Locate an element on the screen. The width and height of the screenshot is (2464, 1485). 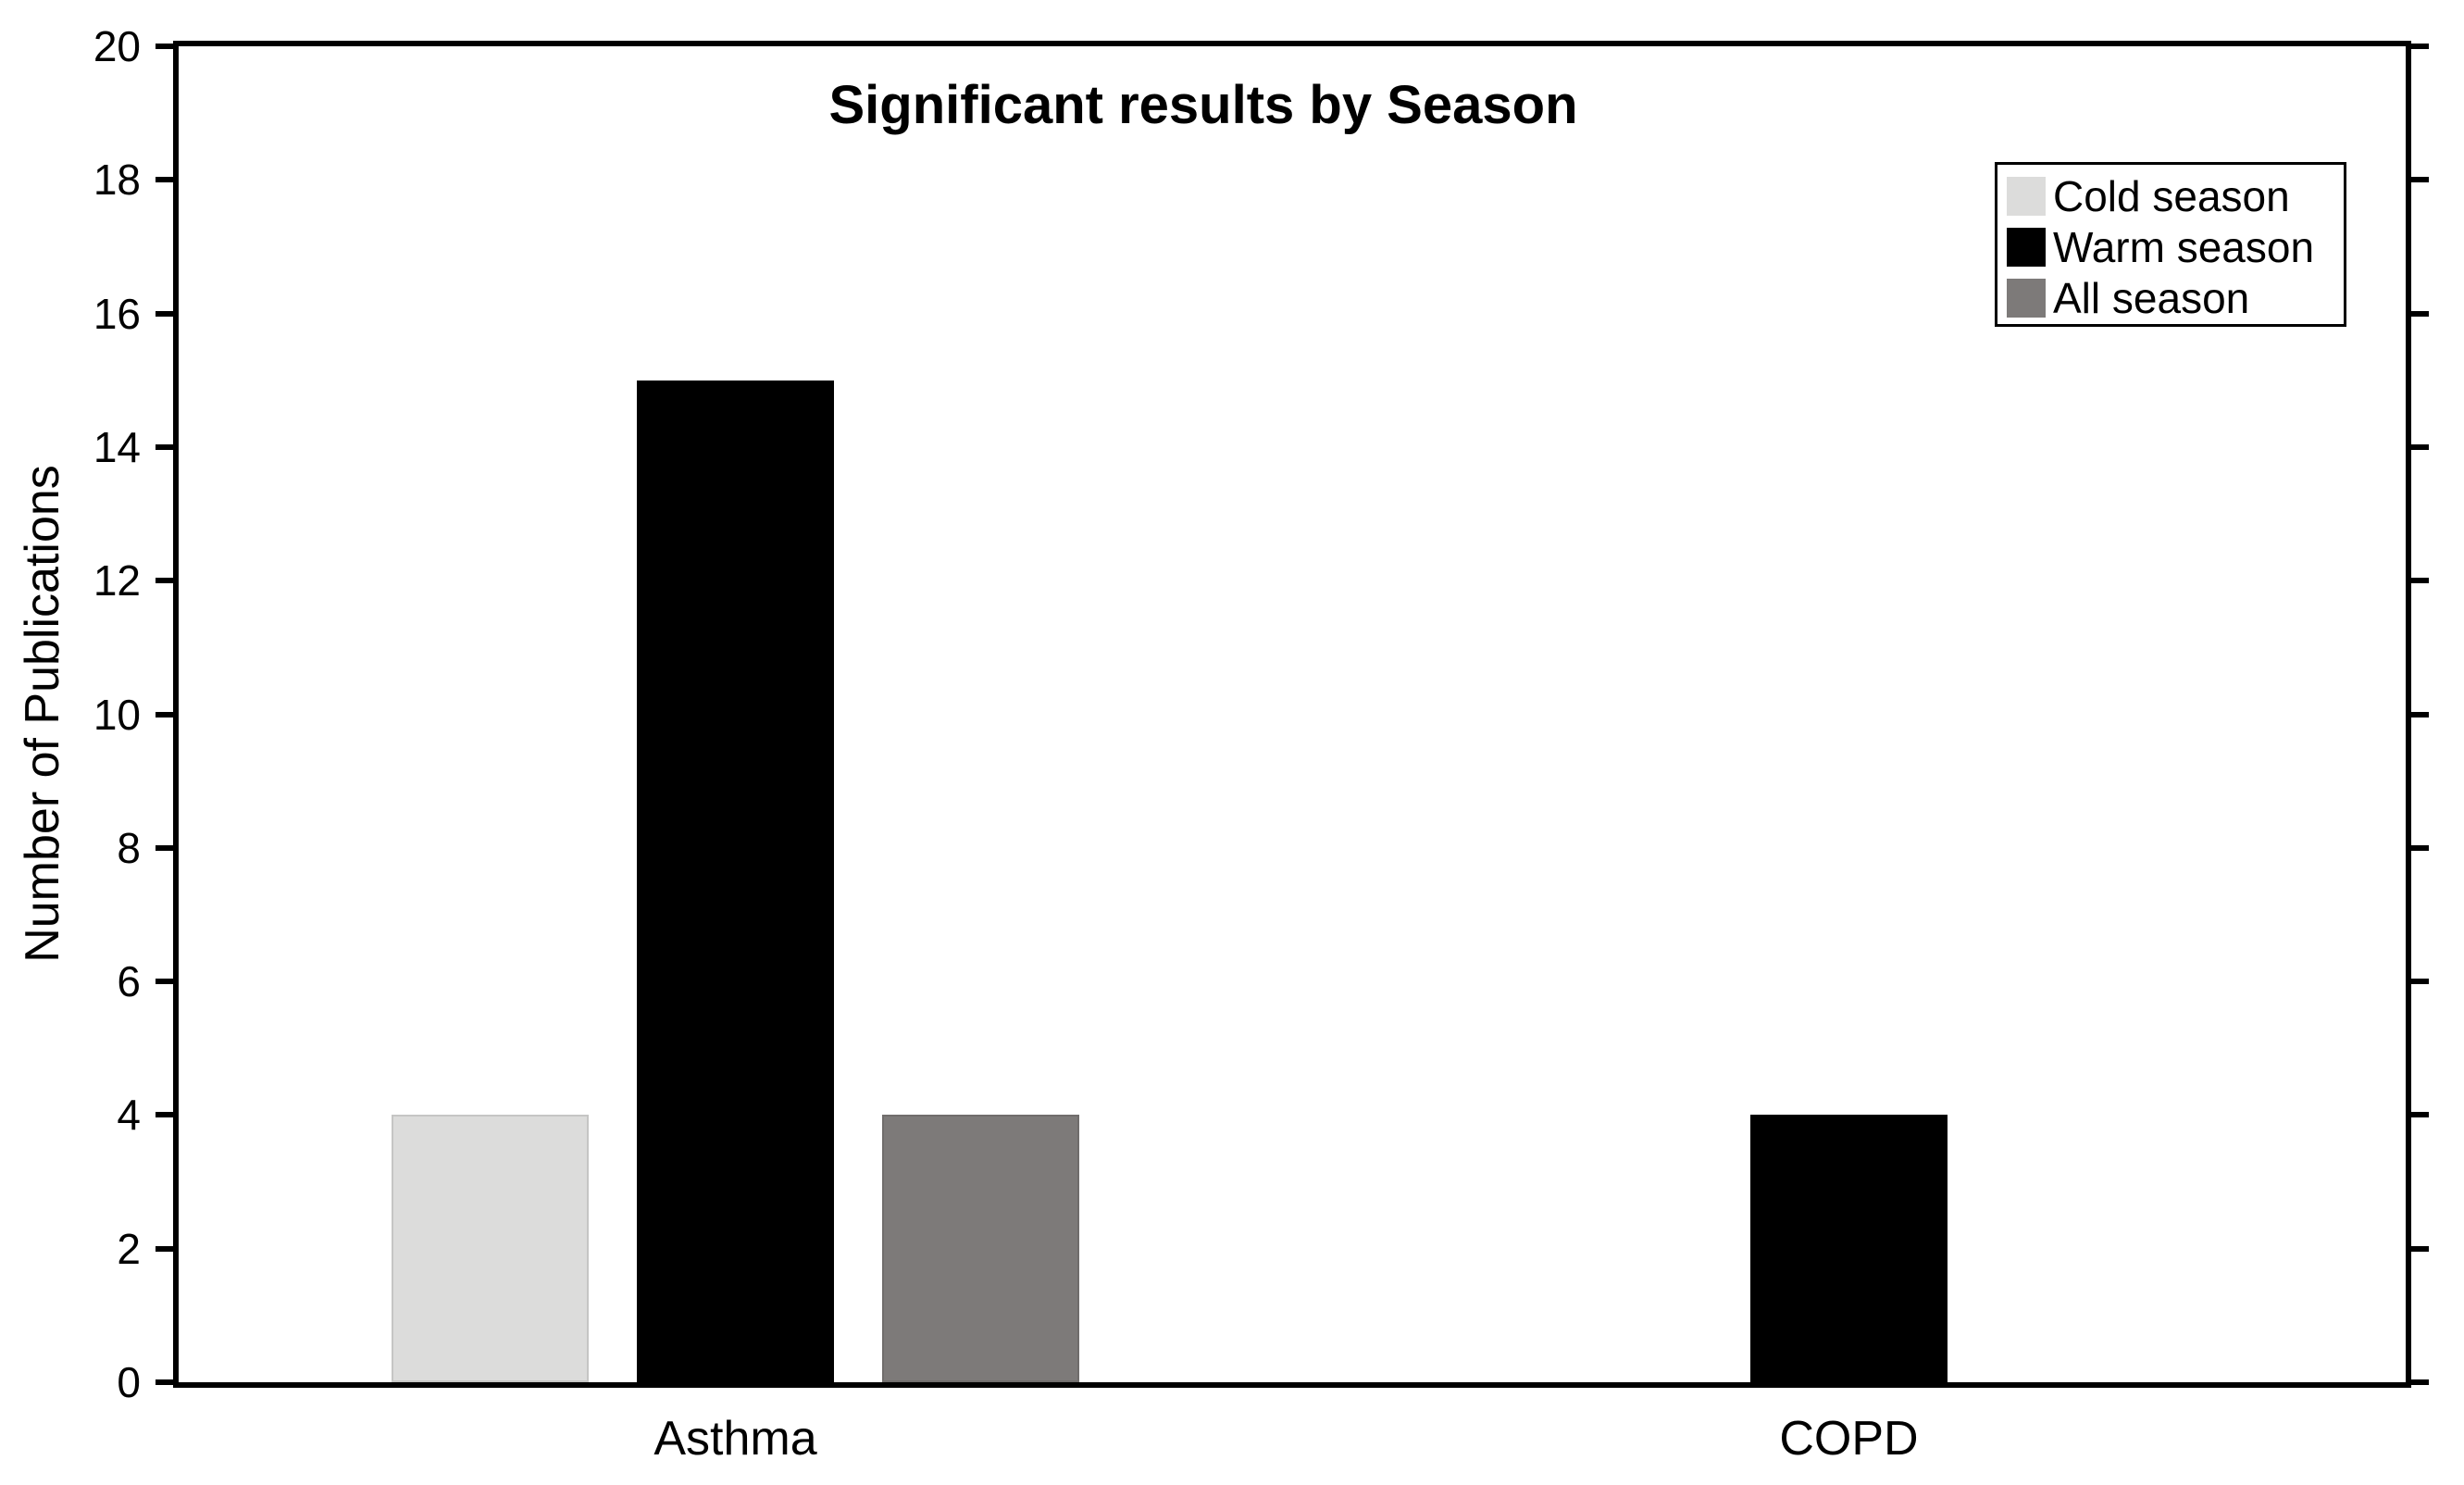
y-tick-label: 12 is located at coordinates (117, 580).